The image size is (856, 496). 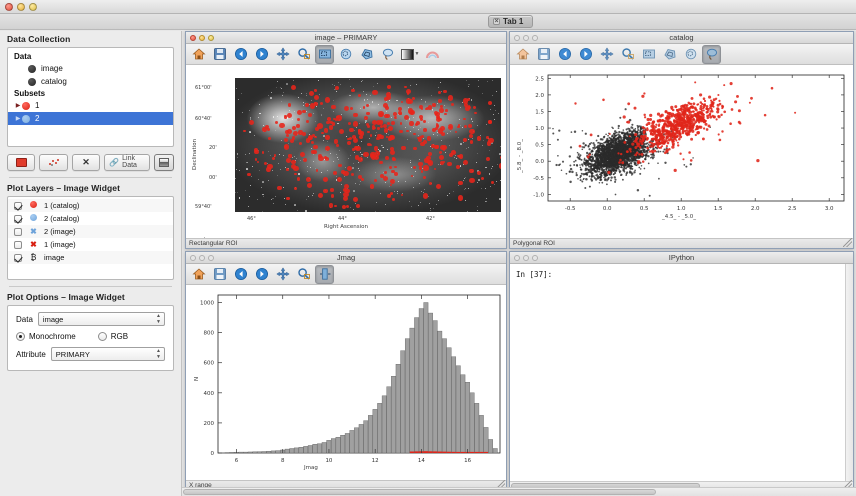 What do you see at coordinates (432, 54) in the screenshot?
I see `contrast-icon` at bounding box center [432, 54].